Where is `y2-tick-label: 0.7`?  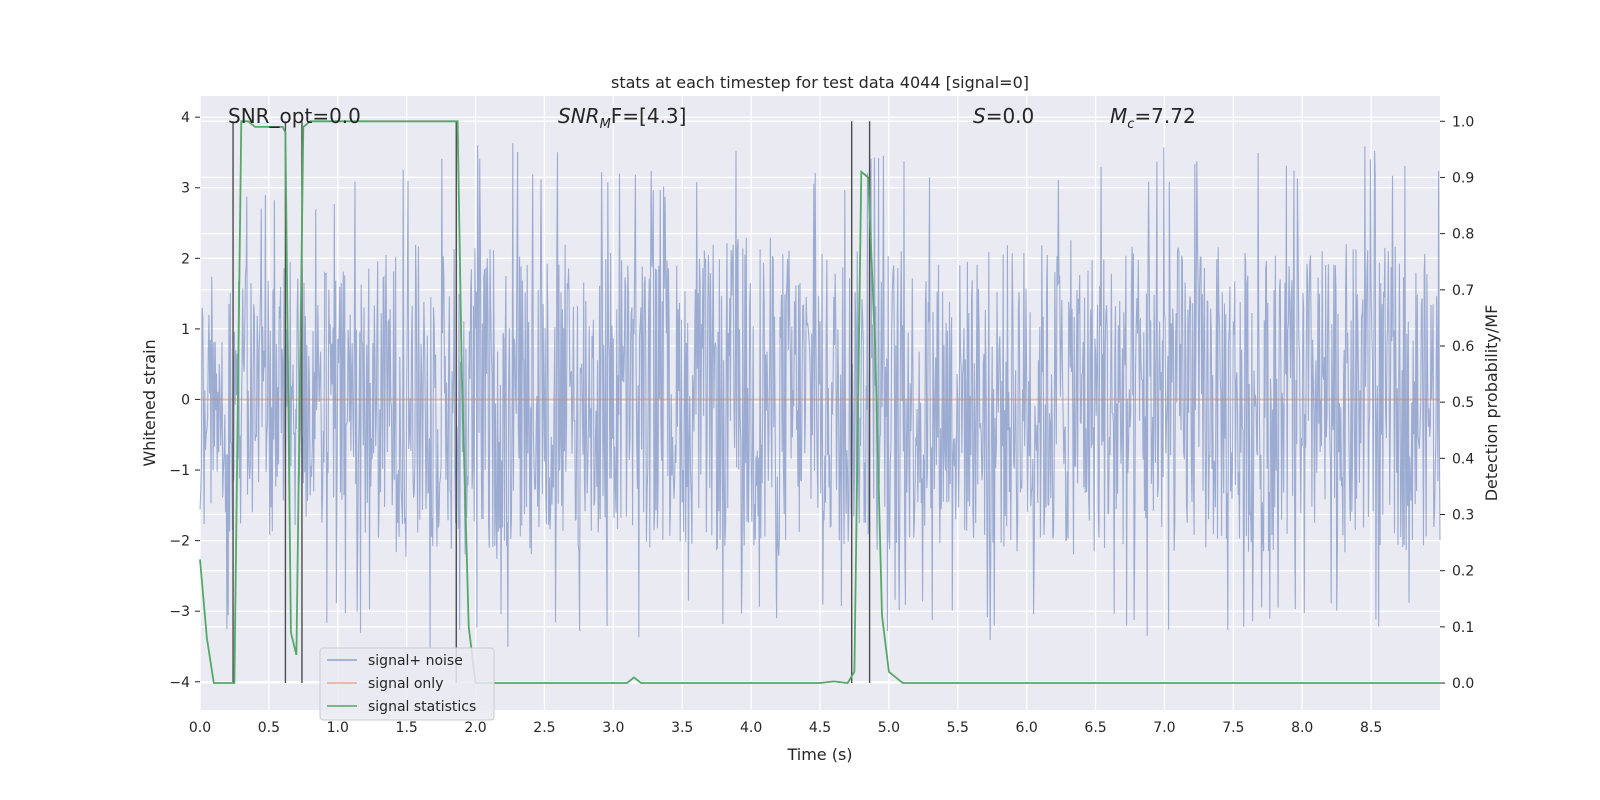 y2-tick-label: 0.7 is located at coordinates (1463, 291).